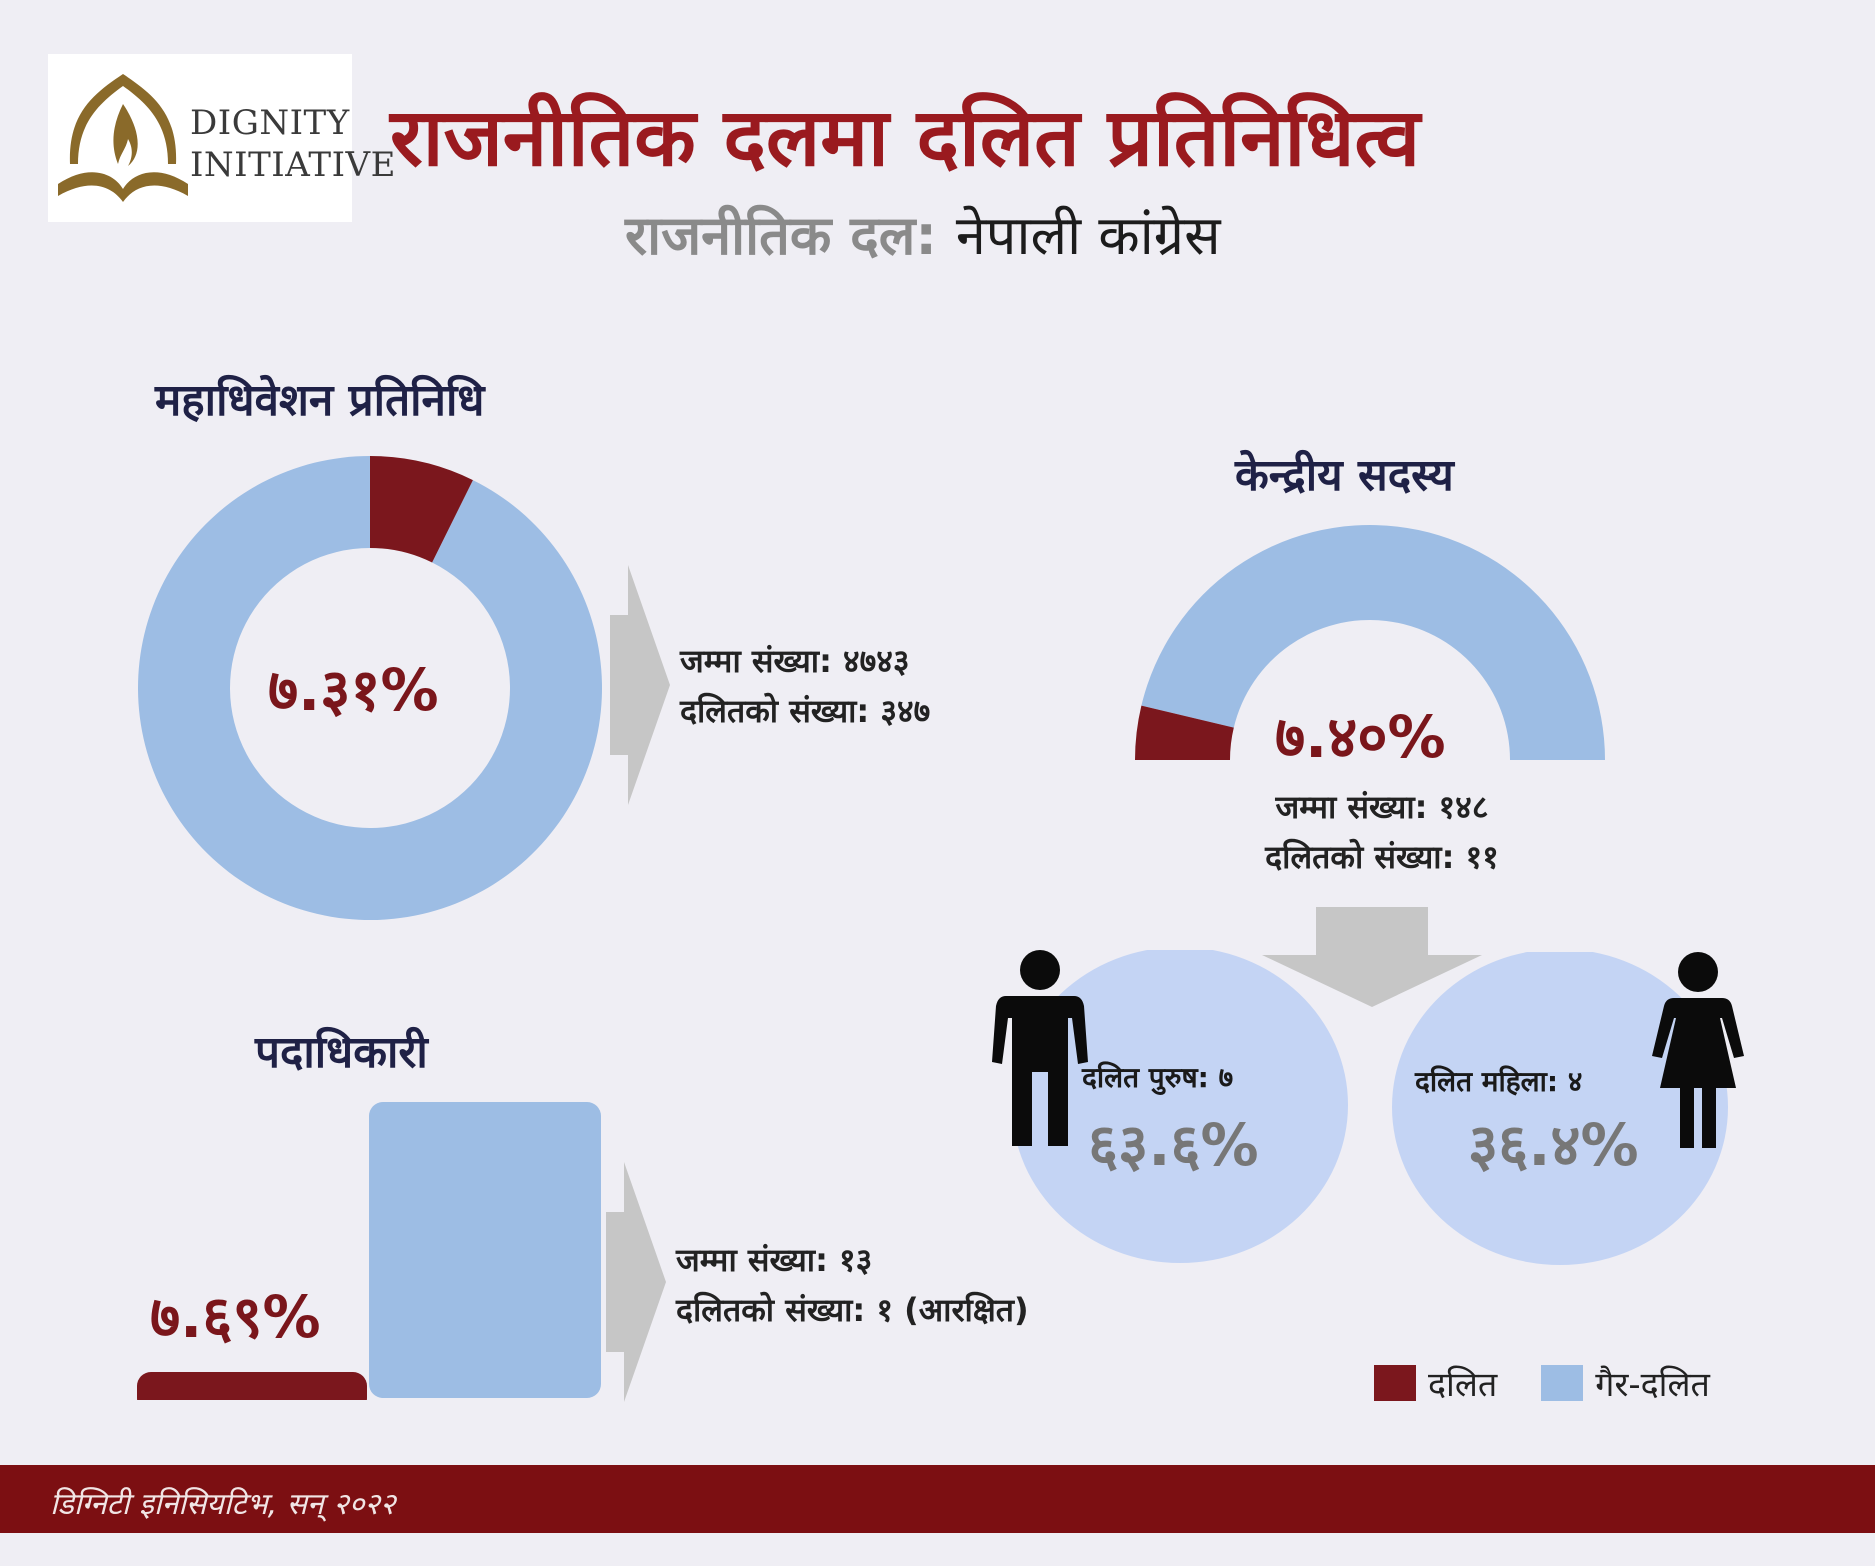  I want to click on central-dalit-count: दलितको संख्या: ११, so click(1382, 857).